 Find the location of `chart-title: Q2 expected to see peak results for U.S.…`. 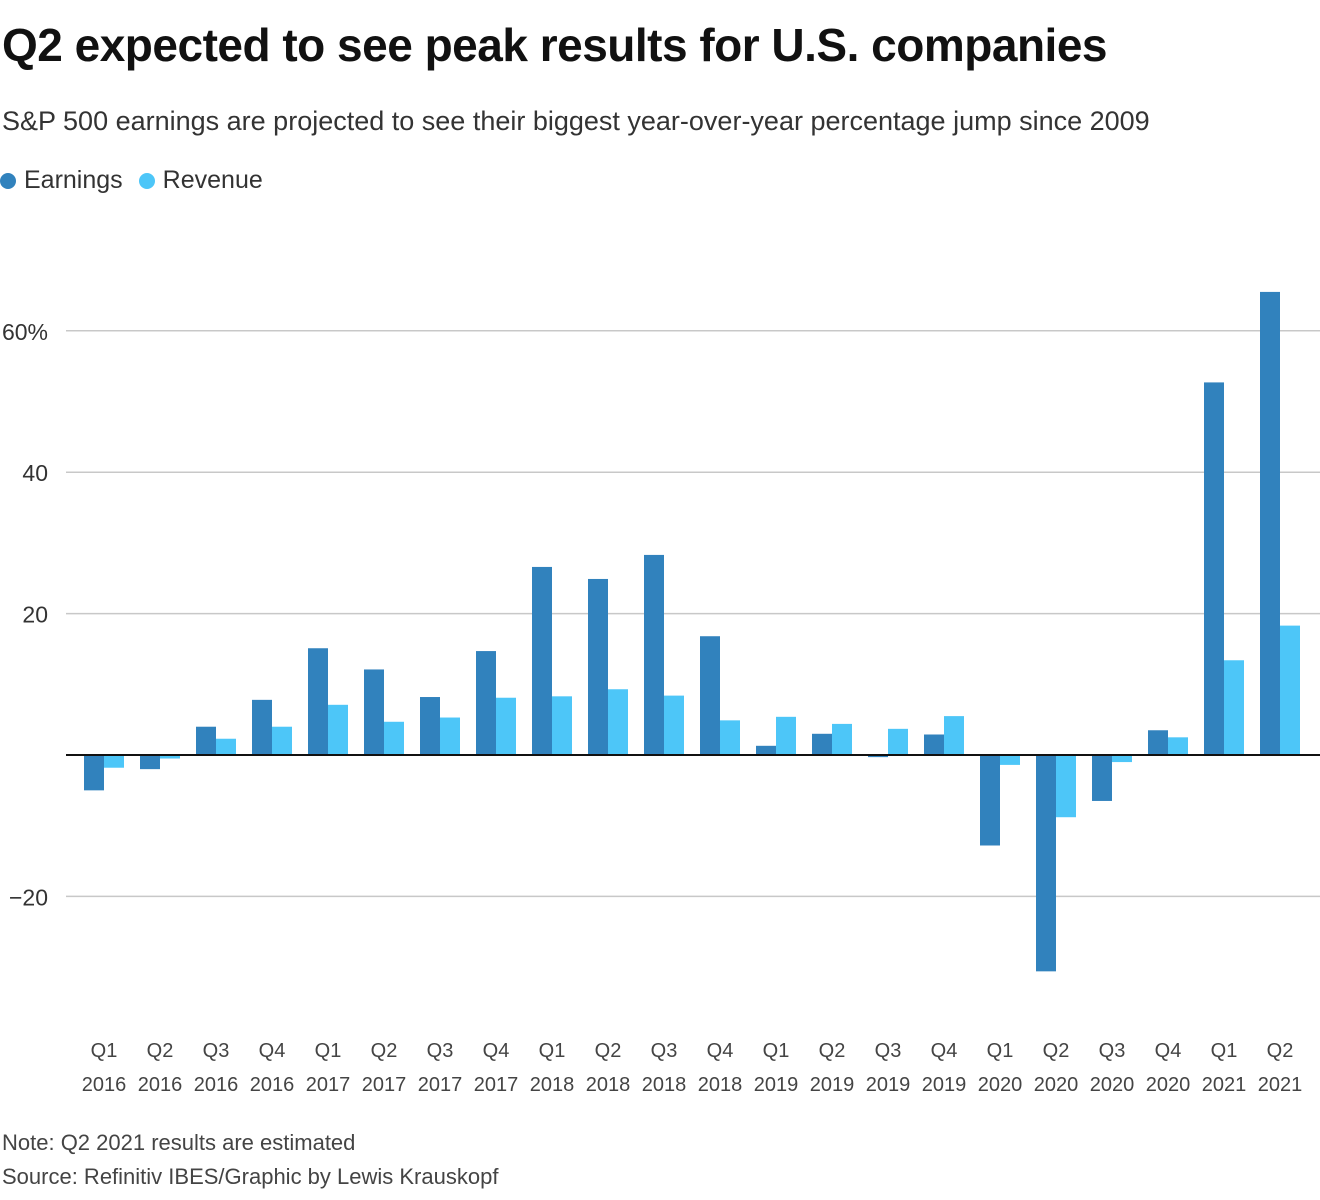

chart-title: Q2 expected to see peak results for U.S.… is located at coordinates (555, 45).